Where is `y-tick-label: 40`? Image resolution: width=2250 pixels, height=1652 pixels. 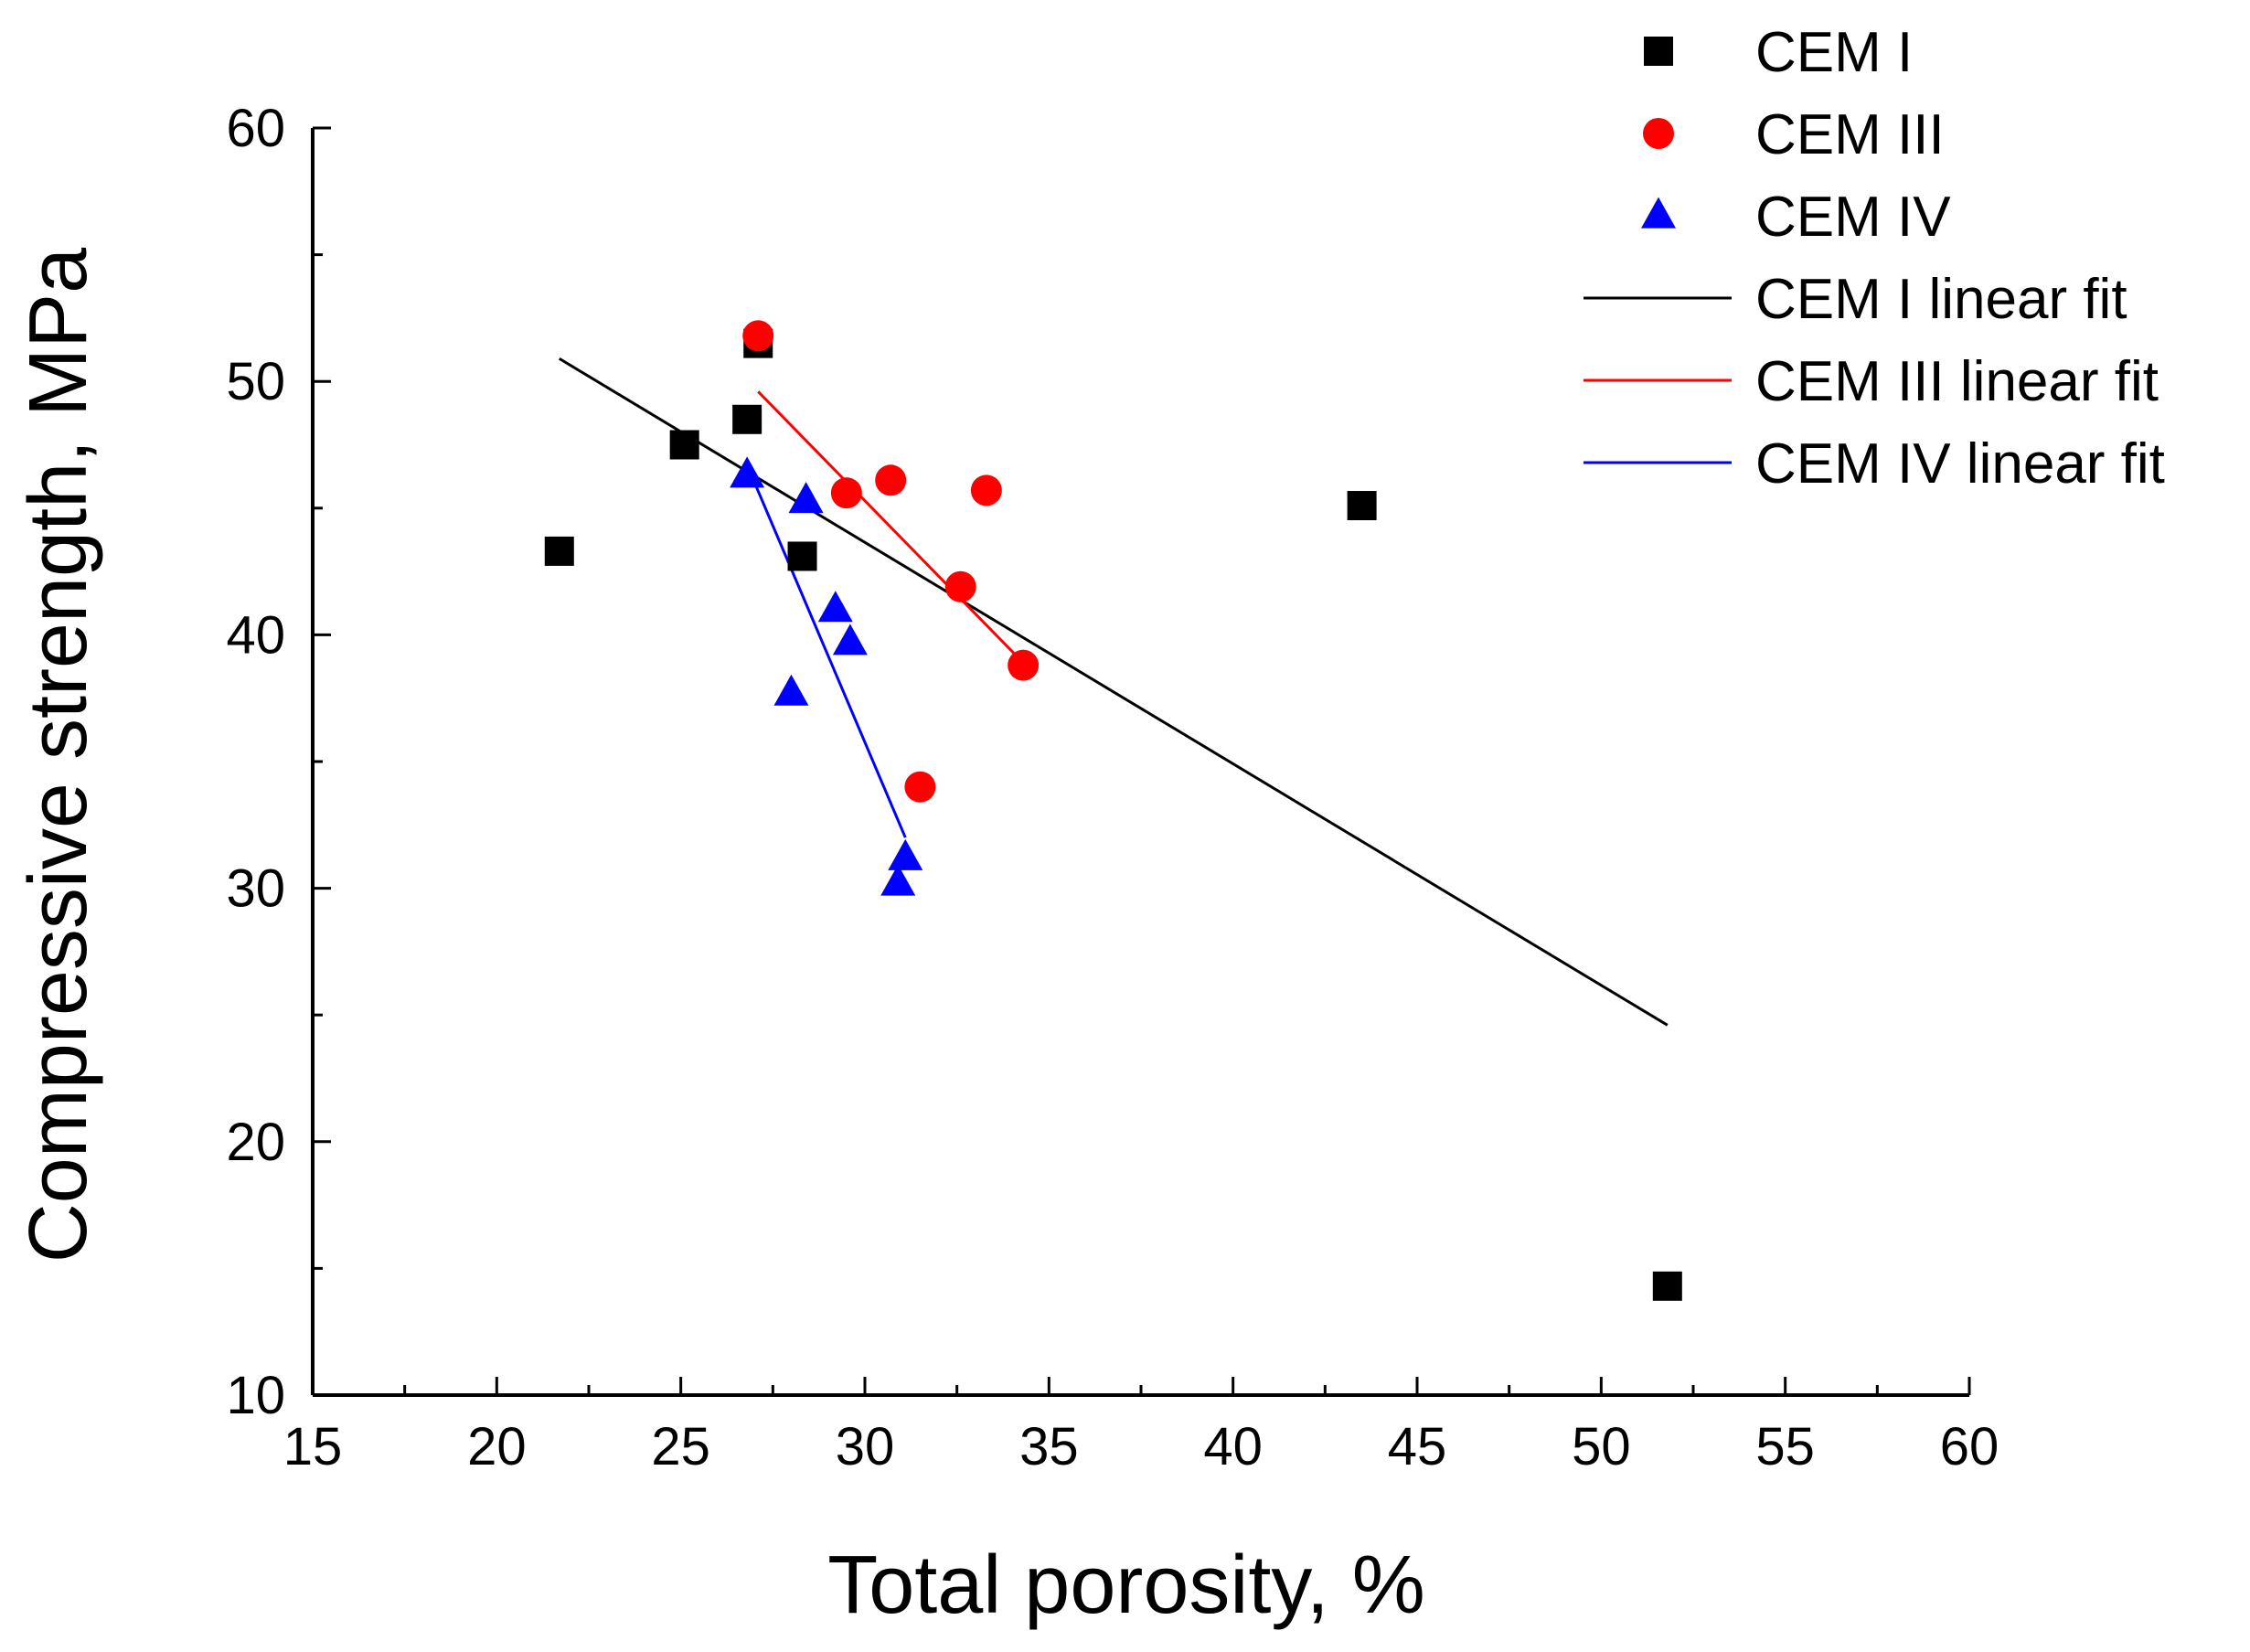
y-tick-label: 40 is located at coordinates (255, 635).